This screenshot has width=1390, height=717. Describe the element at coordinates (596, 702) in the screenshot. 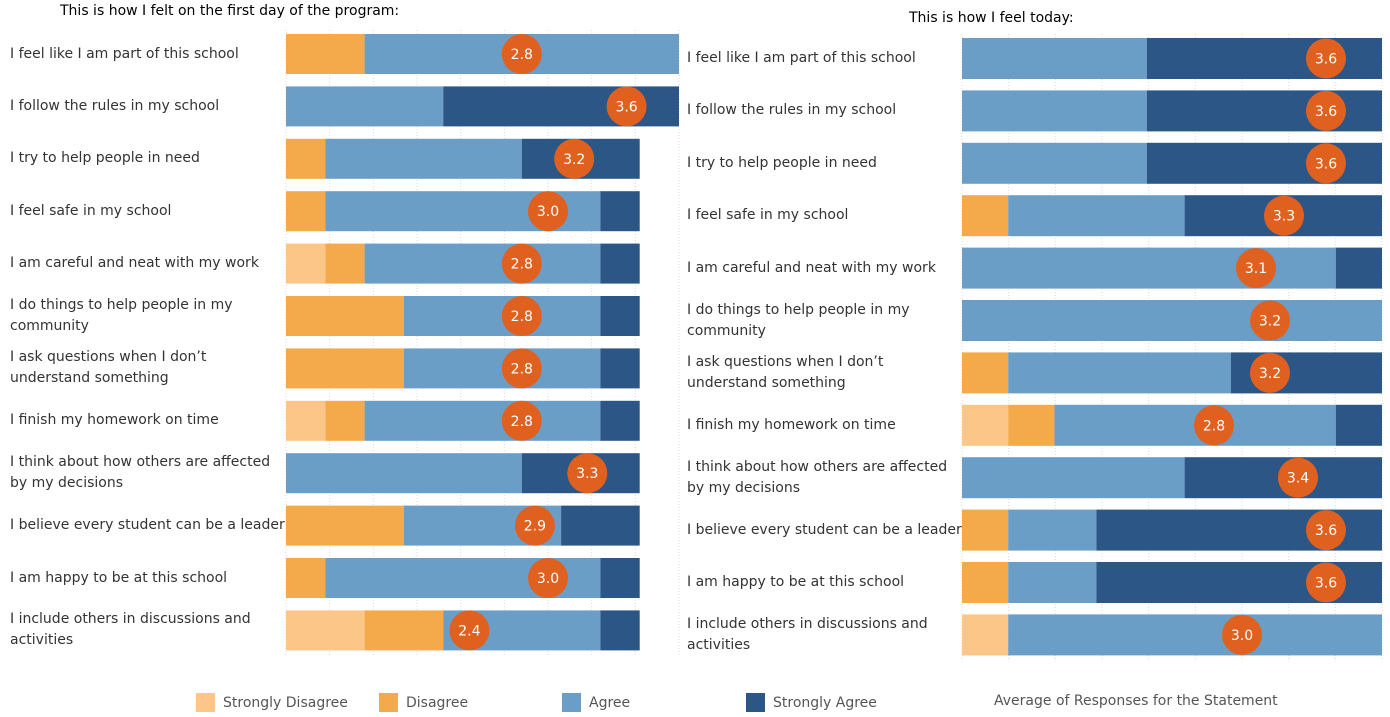

I see `legend-item-agree: Agree` at that location.